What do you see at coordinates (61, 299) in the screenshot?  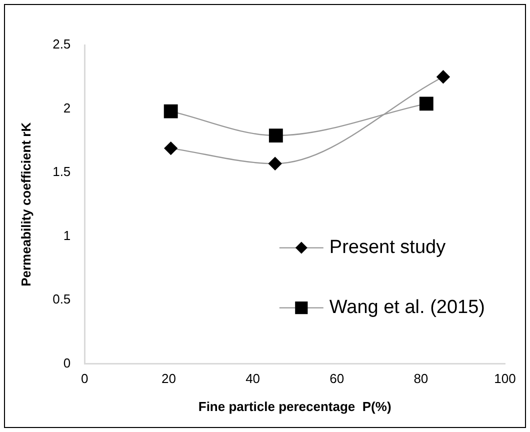 I see `y-tick-label: 0.5` at bounding box center [61, 299].